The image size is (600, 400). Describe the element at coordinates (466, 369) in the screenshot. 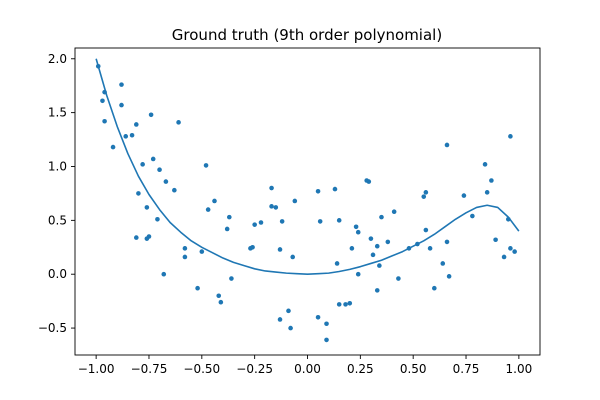

I see `x-tick-label: 0.75` at that location.